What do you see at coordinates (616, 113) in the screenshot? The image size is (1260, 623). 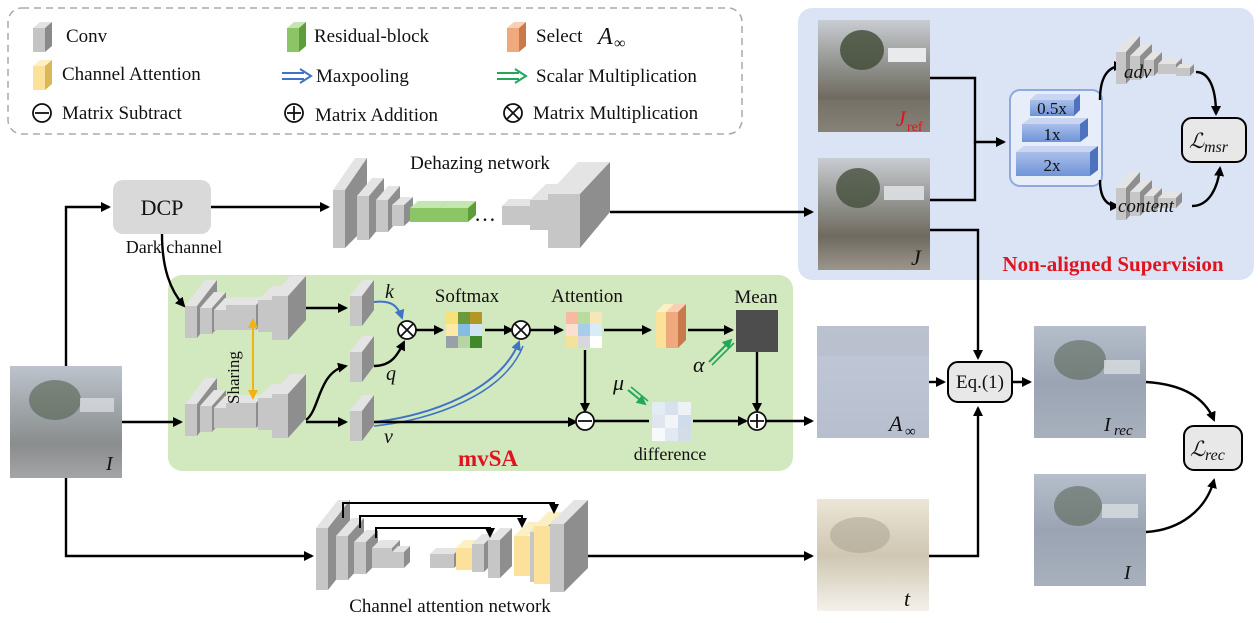 I see `legend-matrix-mult-label: Matrix Multiplication` at bounding box center [616, 113].